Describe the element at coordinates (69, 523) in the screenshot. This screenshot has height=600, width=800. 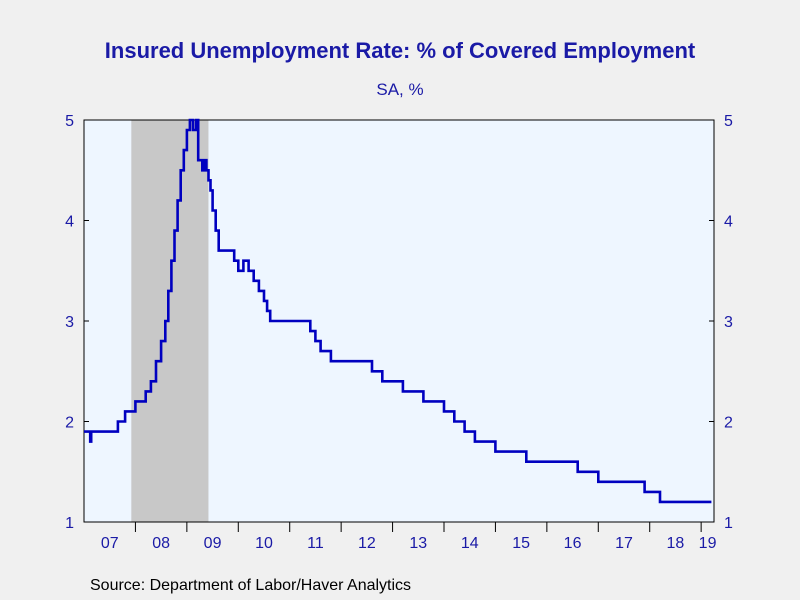
I see `y-tick-label-left: 1` at that location.